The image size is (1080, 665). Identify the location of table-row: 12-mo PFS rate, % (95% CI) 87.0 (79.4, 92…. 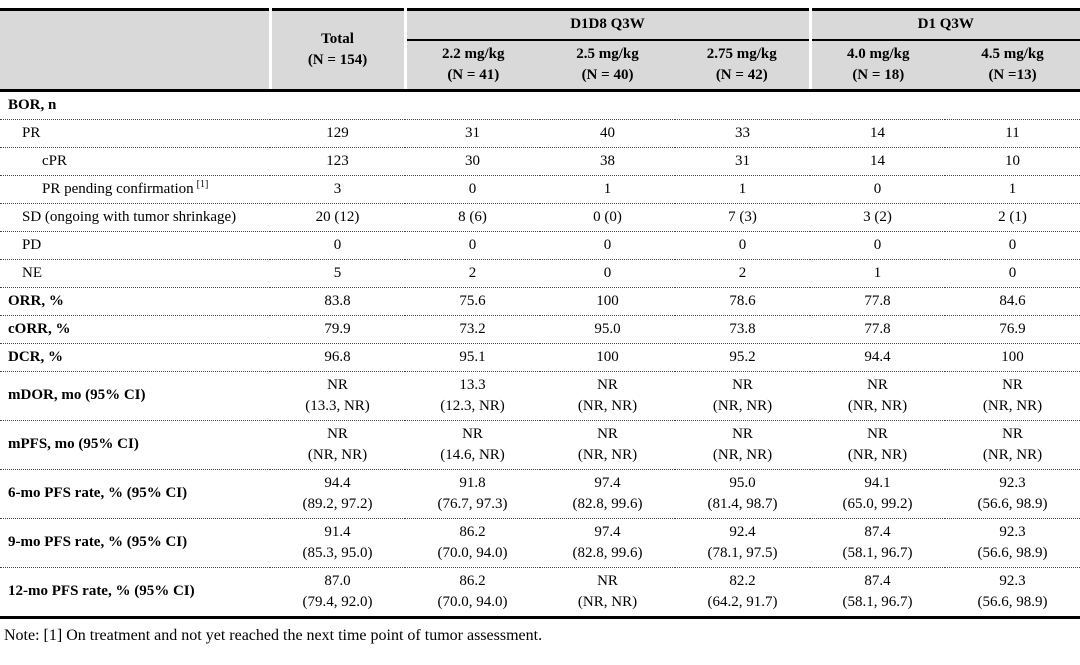
(540, 592).